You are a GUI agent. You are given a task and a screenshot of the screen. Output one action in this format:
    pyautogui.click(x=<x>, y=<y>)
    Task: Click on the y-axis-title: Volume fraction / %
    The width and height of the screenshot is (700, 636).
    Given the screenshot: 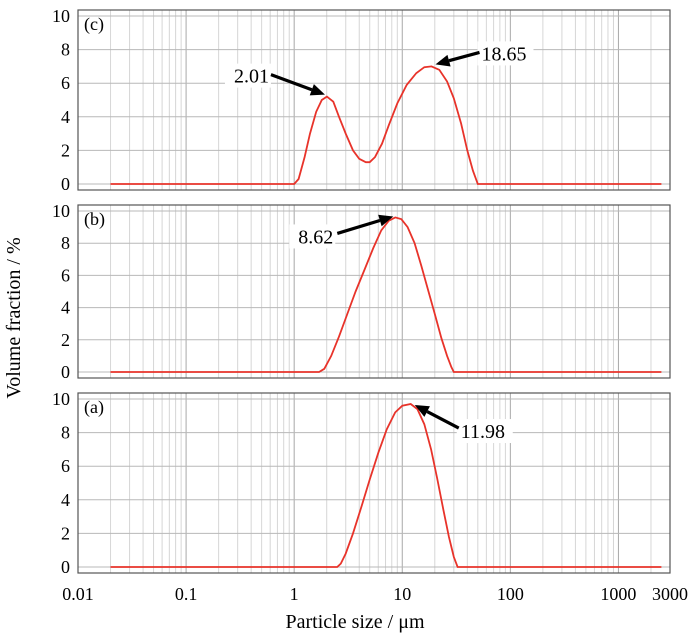 What is the action you would take?
    pyautogui.click(x=14, y=317)
    